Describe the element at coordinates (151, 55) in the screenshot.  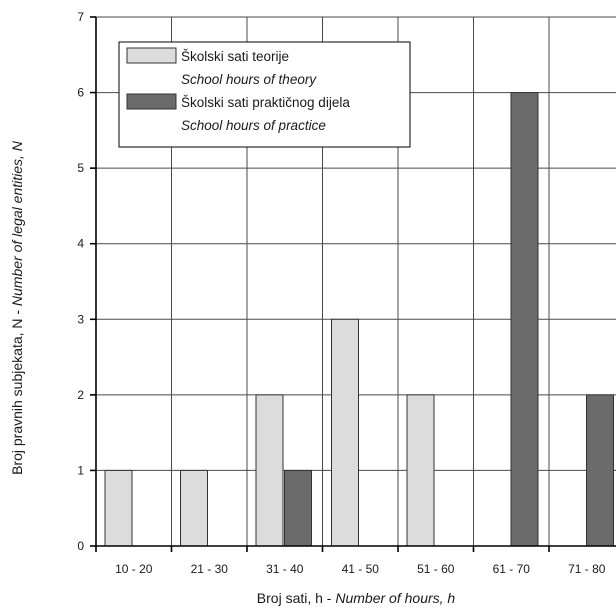
I see `legend-swatch-theory` at that location.